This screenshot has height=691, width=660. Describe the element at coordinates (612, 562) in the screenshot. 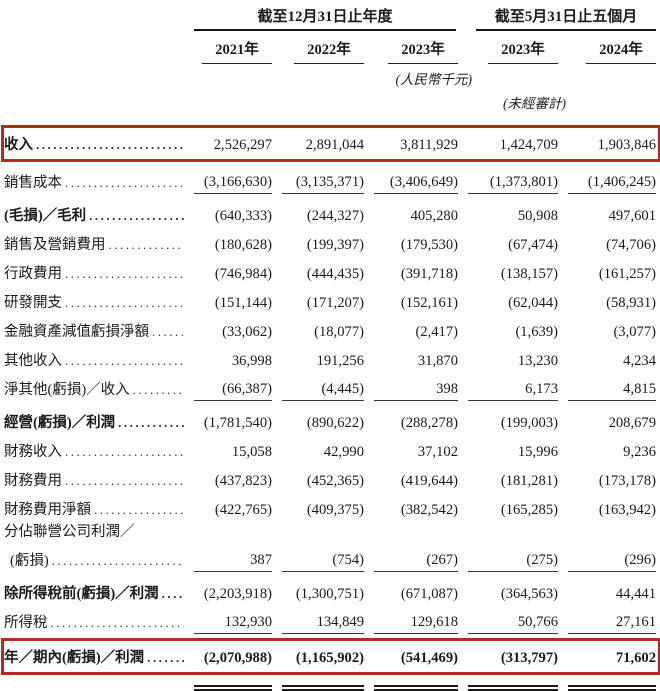

I see `value-2024-5m: (296)` at that location.